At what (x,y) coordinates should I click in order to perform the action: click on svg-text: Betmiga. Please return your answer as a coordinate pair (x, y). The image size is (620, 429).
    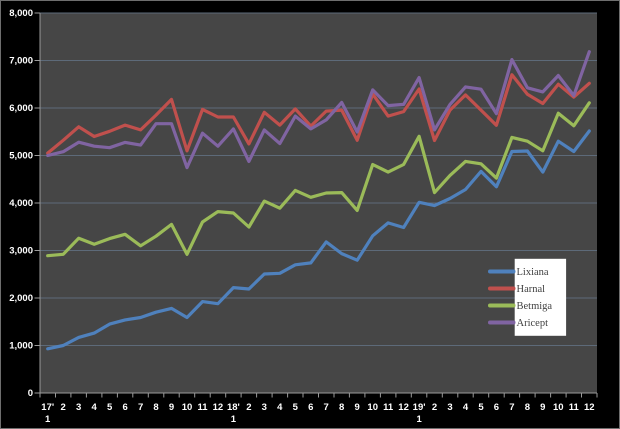
    Looking at the image, I should click on (535, 306).